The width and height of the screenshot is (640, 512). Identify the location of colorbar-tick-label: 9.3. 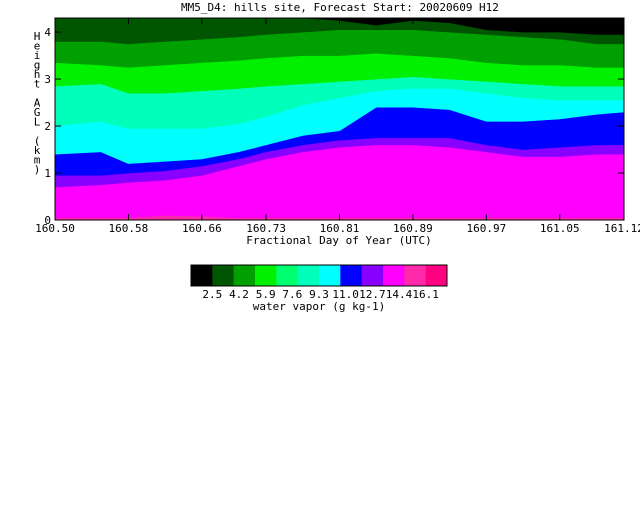
(319, 294).